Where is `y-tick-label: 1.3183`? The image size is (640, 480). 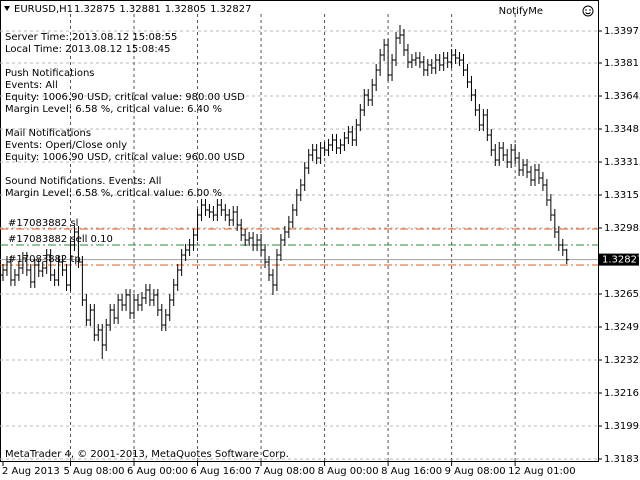 y-tick-label: 1.3183 is located at coordinates (621, 459).